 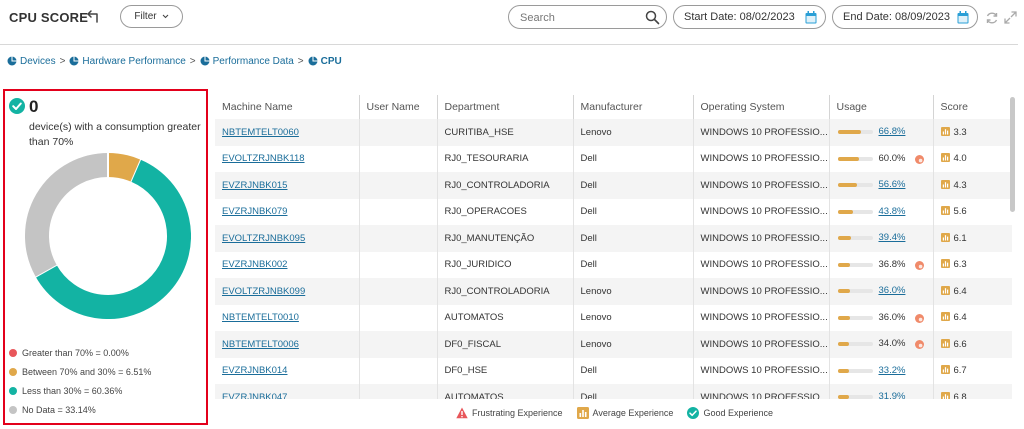 I want to click on column-header-machine-name: Machine Name, so click(x=287, y=107).